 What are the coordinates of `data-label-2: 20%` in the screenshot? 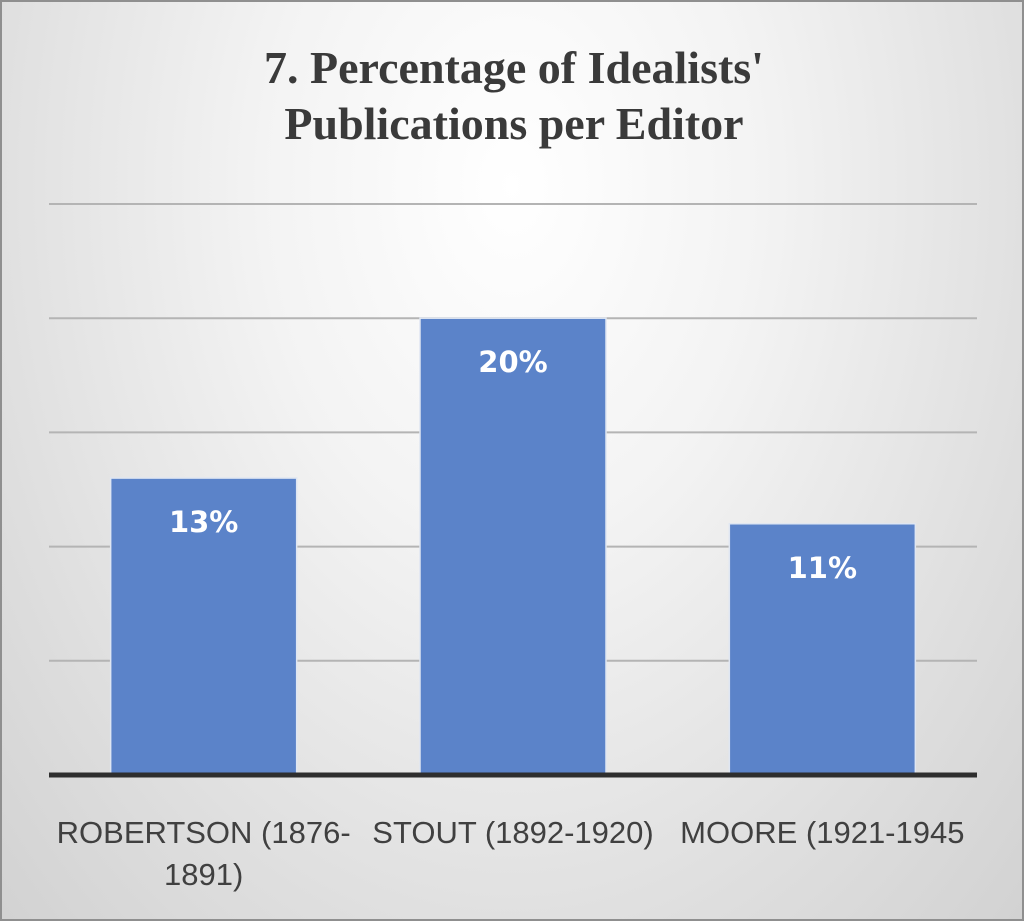 It's located at (512, 362).